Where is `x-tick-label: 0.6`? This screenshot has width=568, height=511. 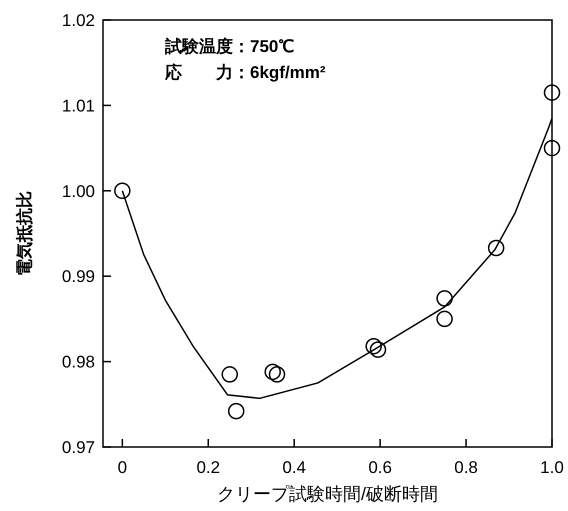
x-tick-label: 0.6 is located at coordinates (380, 467).